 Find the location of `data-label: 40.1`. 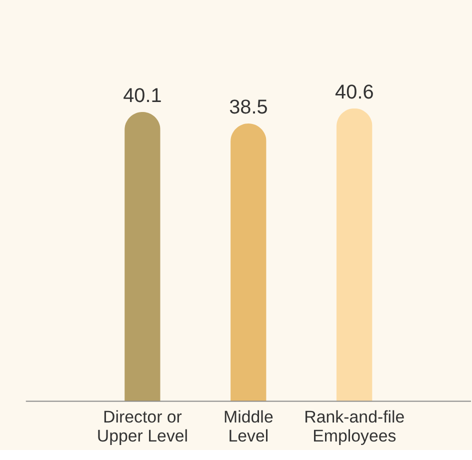

data-label: 40.1 is located at coordinates (142, 96).